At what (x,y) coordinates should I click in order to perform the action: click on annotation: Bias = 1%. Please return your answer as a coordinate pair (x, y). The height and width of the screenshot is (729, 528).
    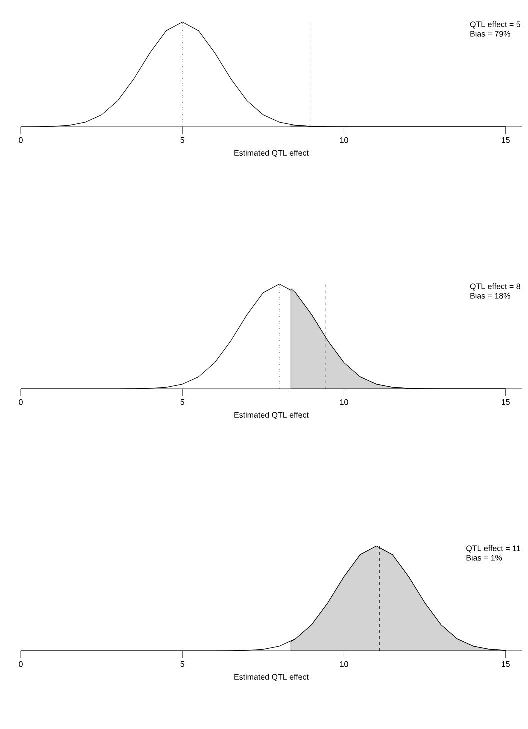
    Looking at the image, I should click on (484, 557).